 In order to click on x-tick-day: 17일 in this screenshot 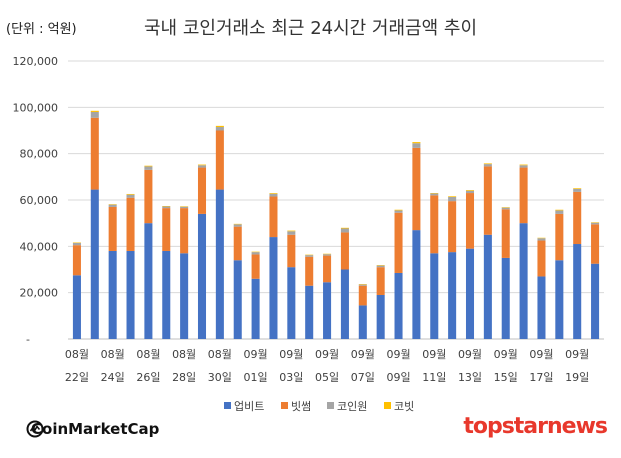, I will do `click(541, 377)`.